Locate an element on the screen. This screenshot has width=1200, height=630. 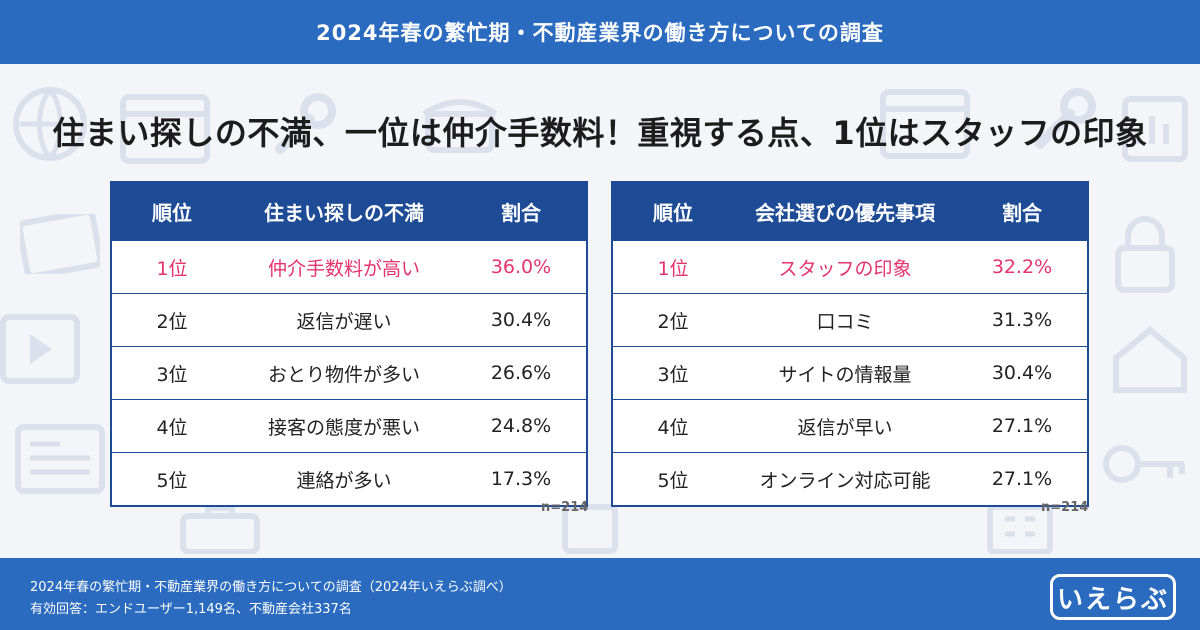
table-header-row: 順位 住まい探しの不満 割合 is located at coordinates (349, 211).